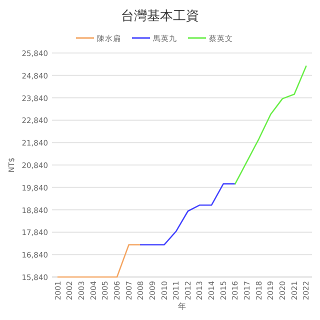  Describe the element at coordinates (160, 16) in the screenshot. I see `chart-title: 台灣基本工資` at that location.